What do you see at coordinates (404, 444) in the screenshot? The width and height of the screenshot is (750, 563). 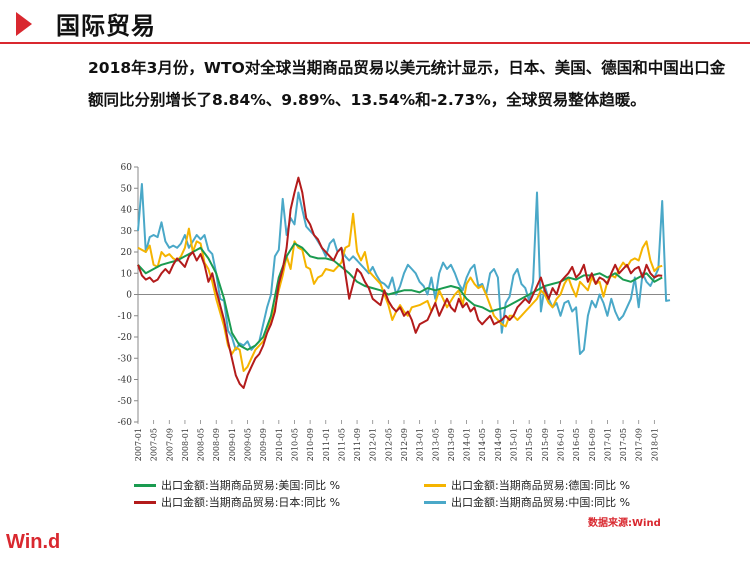 I see `x-tick-label: 2012-09` at bounding box center [404, 444].